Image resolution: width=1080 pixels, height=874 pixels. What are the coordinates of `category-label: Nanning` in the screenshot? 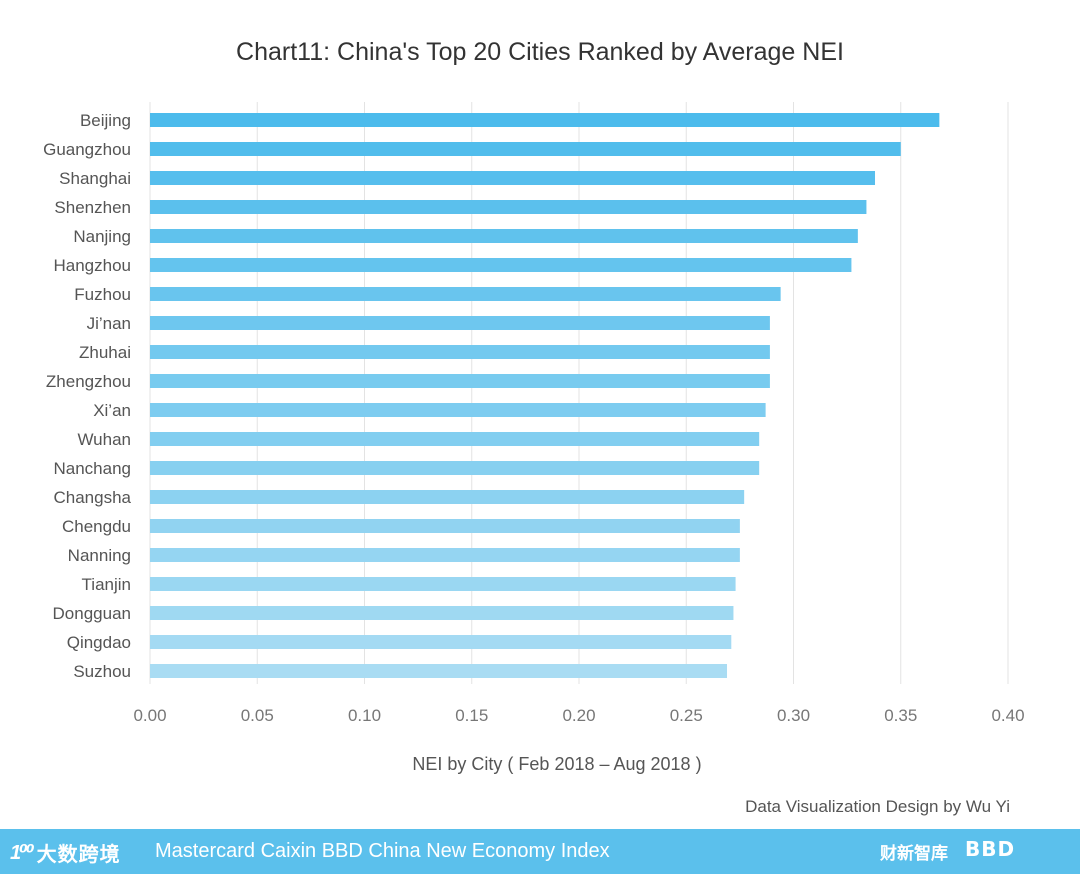 It's located at (99, 555).